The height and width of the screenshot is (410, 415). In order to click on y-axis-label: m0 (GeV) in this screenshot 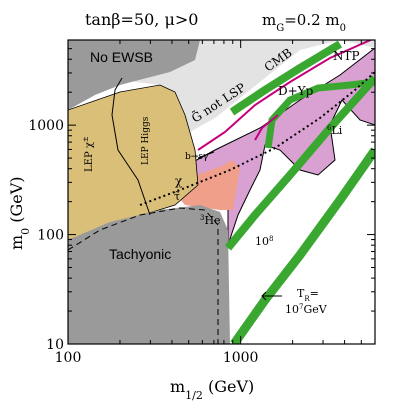, I will do `click(19, 213)`.